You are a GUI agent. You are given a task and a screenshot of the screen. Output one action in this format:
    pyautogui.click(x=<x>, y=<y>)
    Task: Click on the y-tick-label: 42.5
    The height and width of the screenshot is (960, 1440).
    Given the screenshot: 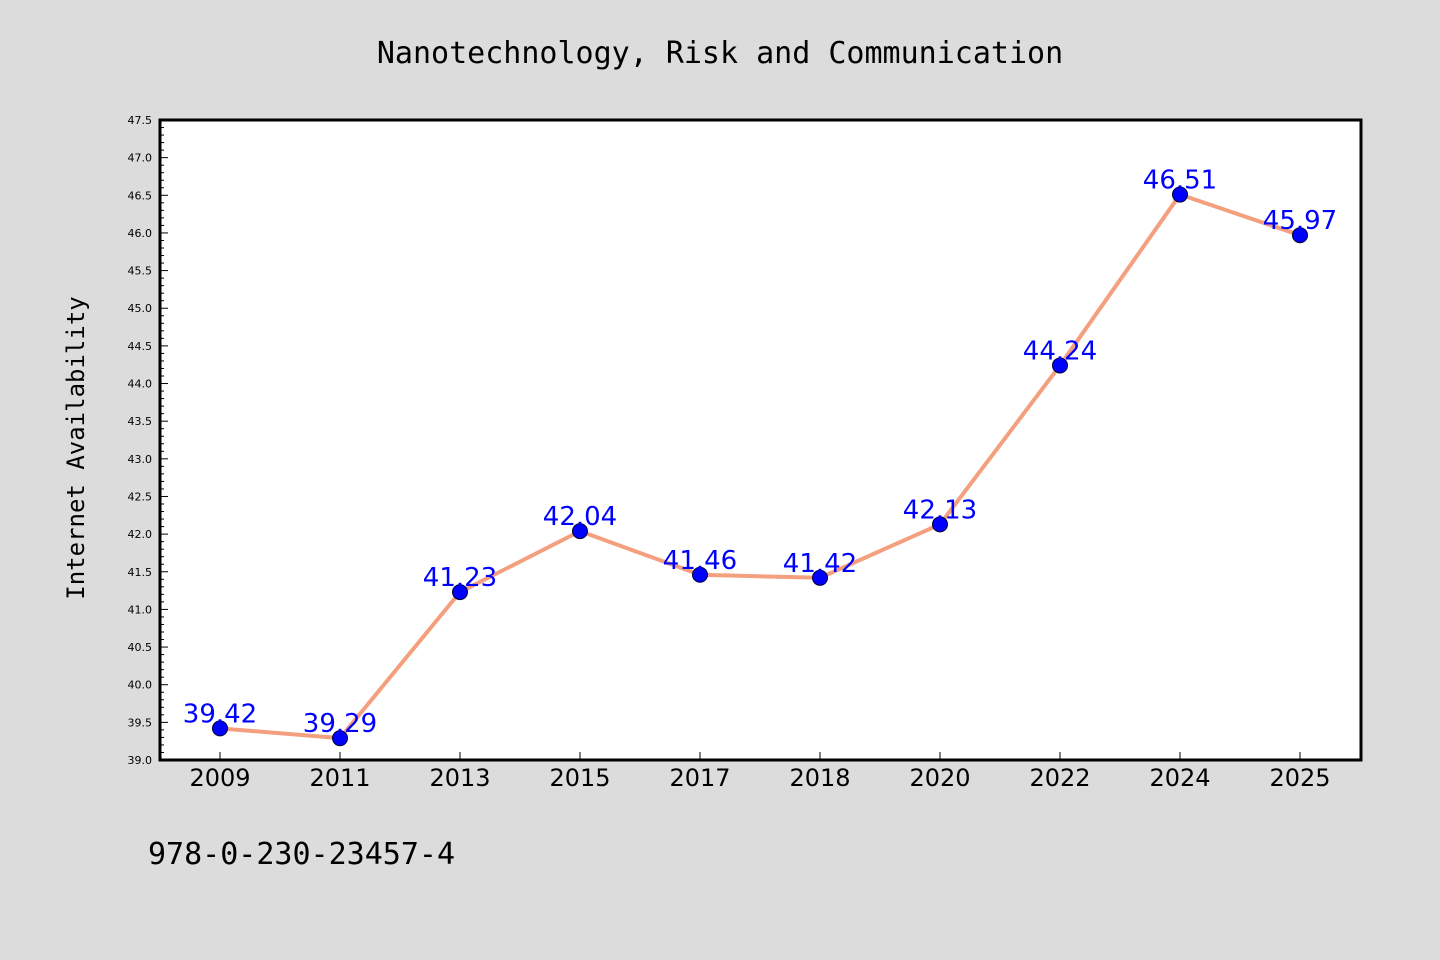 What is the action you would take?
    pyautogui.click(x=140, y=496)
    